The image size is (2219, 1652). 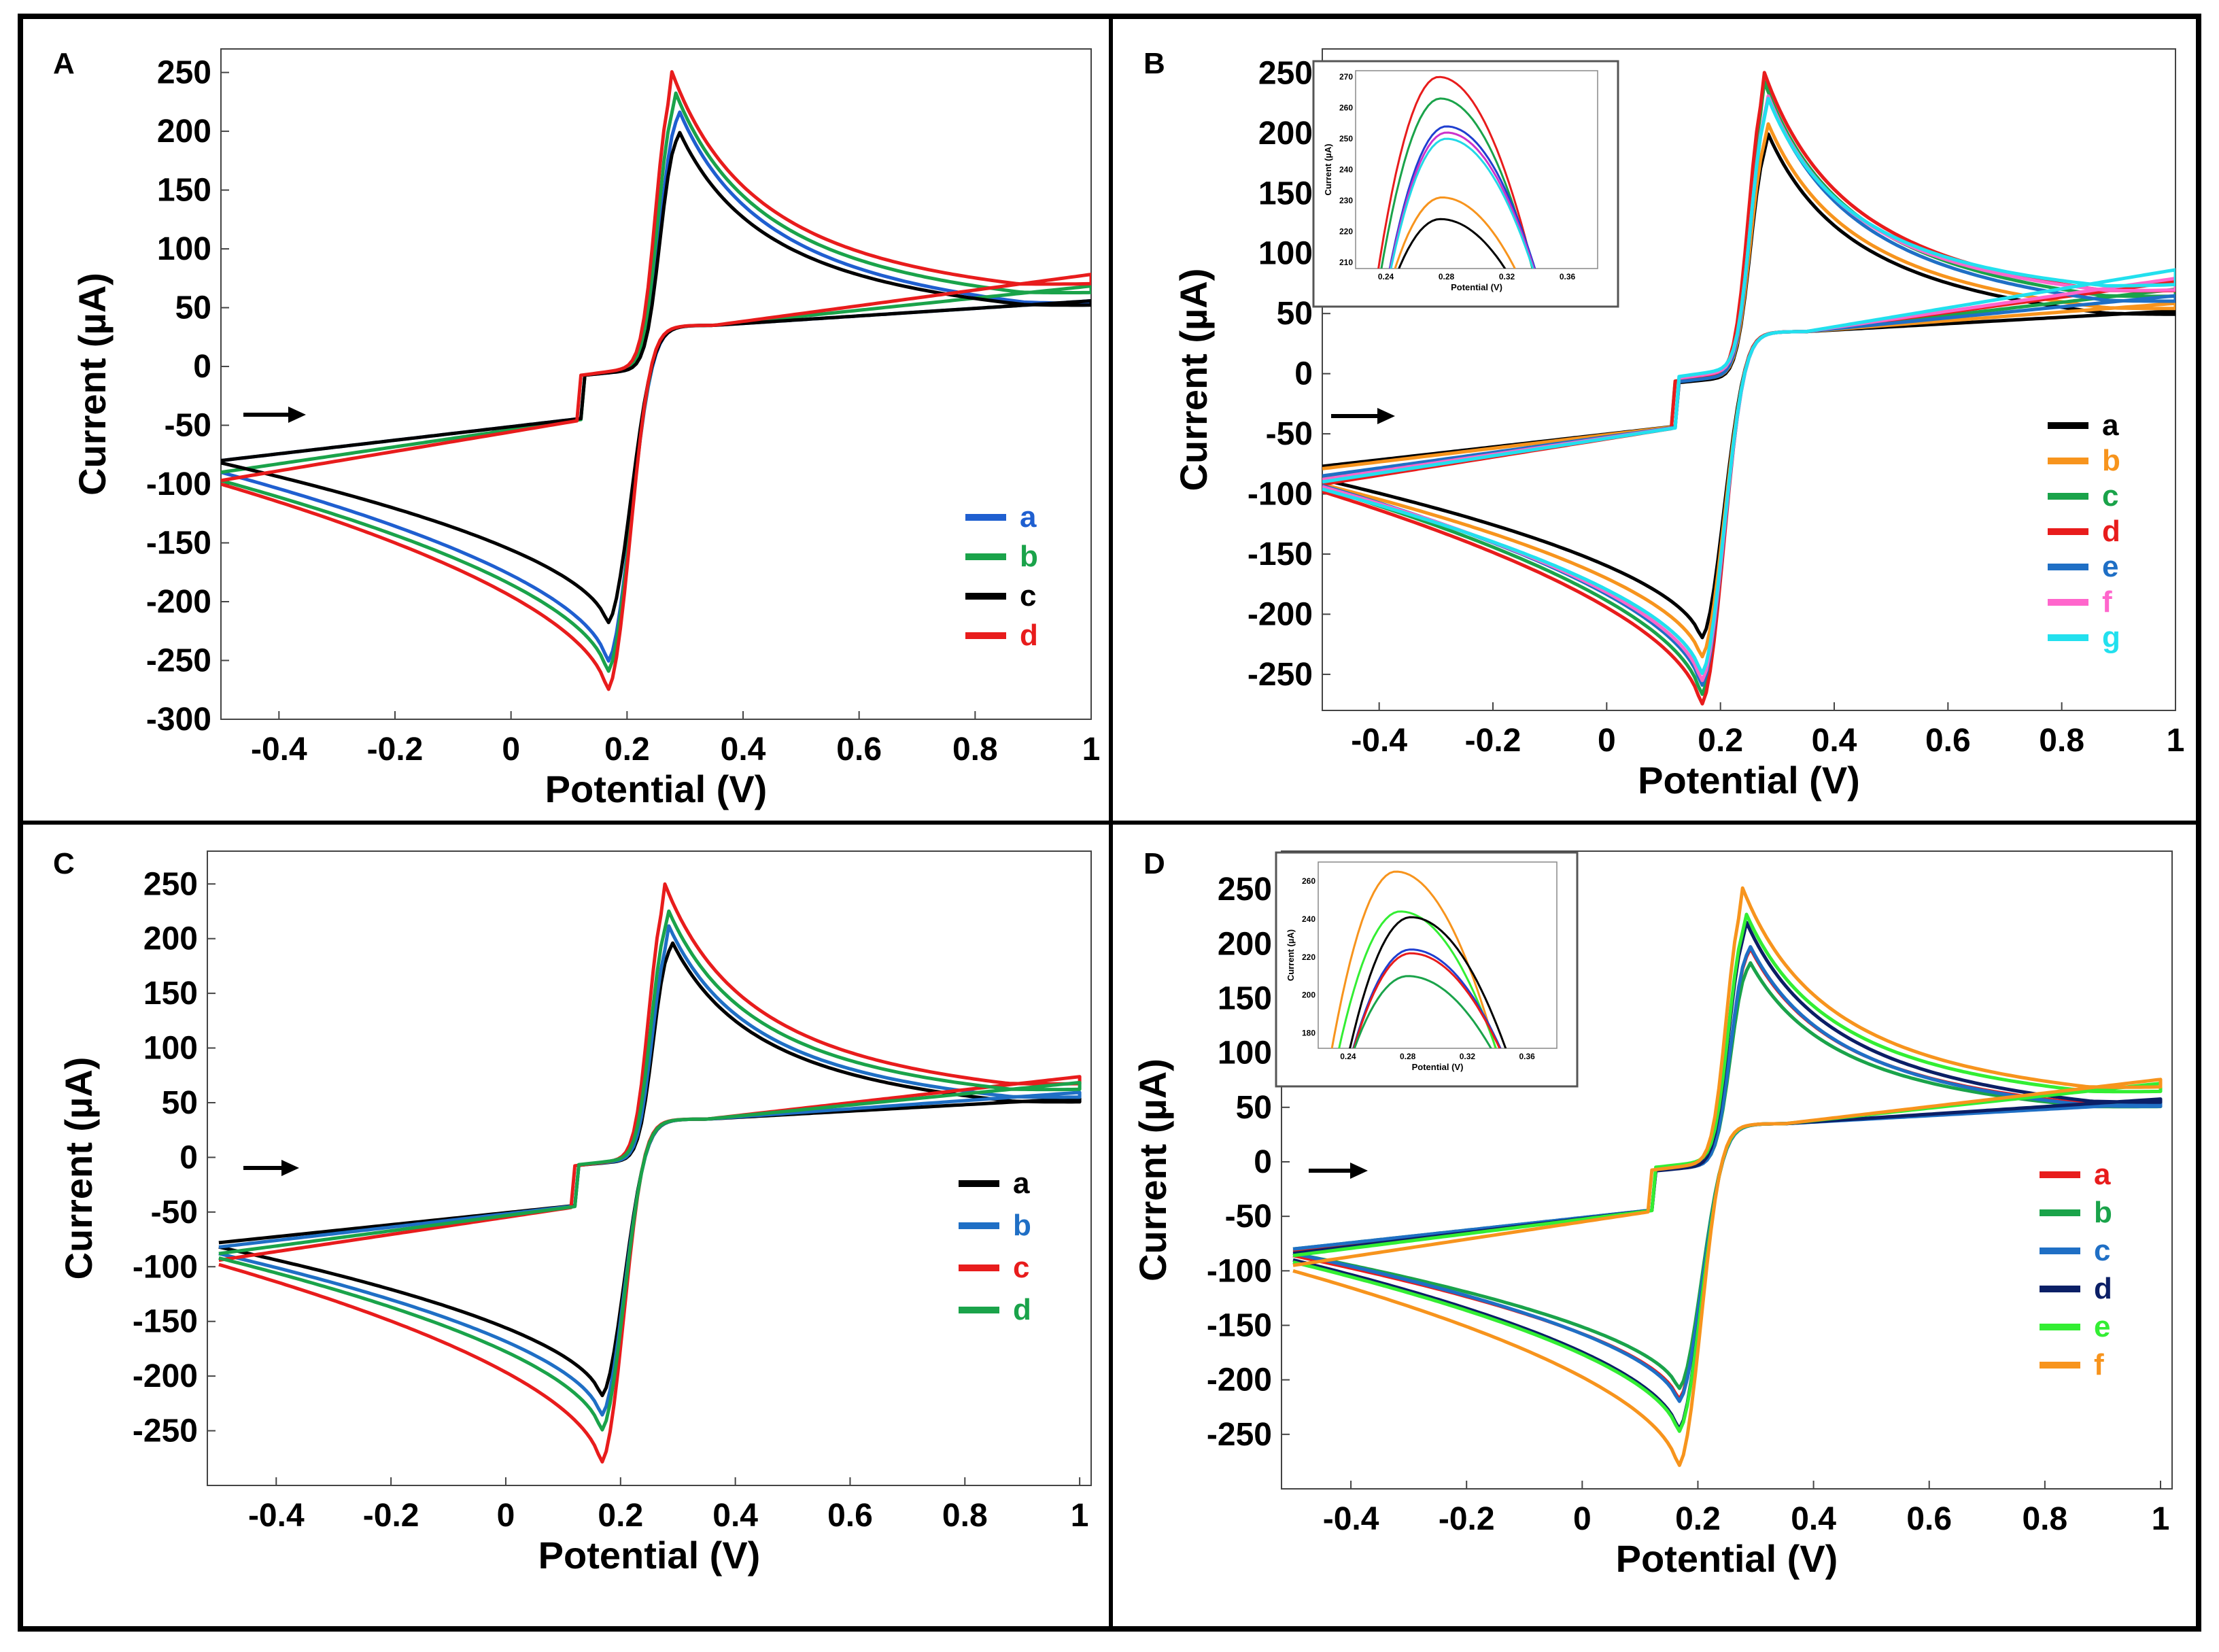 I want to click on curves-A, so click(x=656, y=380).